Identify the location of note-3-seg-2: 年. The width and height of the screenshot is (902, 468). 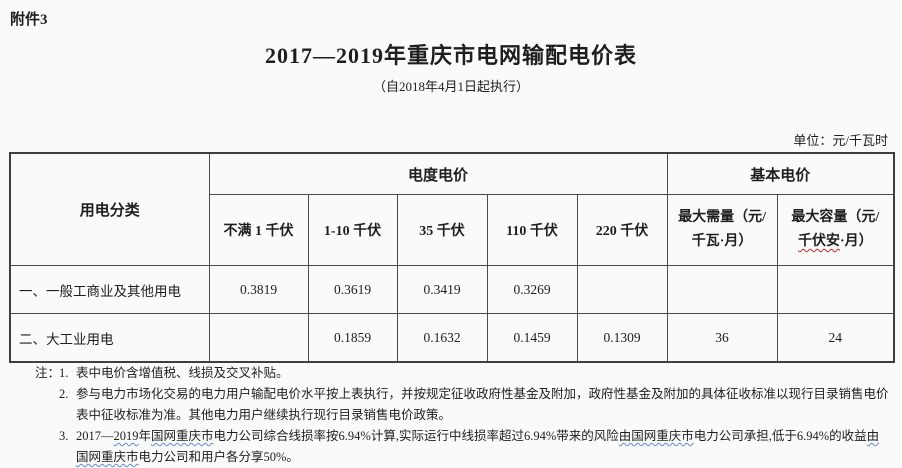
(145, 436).